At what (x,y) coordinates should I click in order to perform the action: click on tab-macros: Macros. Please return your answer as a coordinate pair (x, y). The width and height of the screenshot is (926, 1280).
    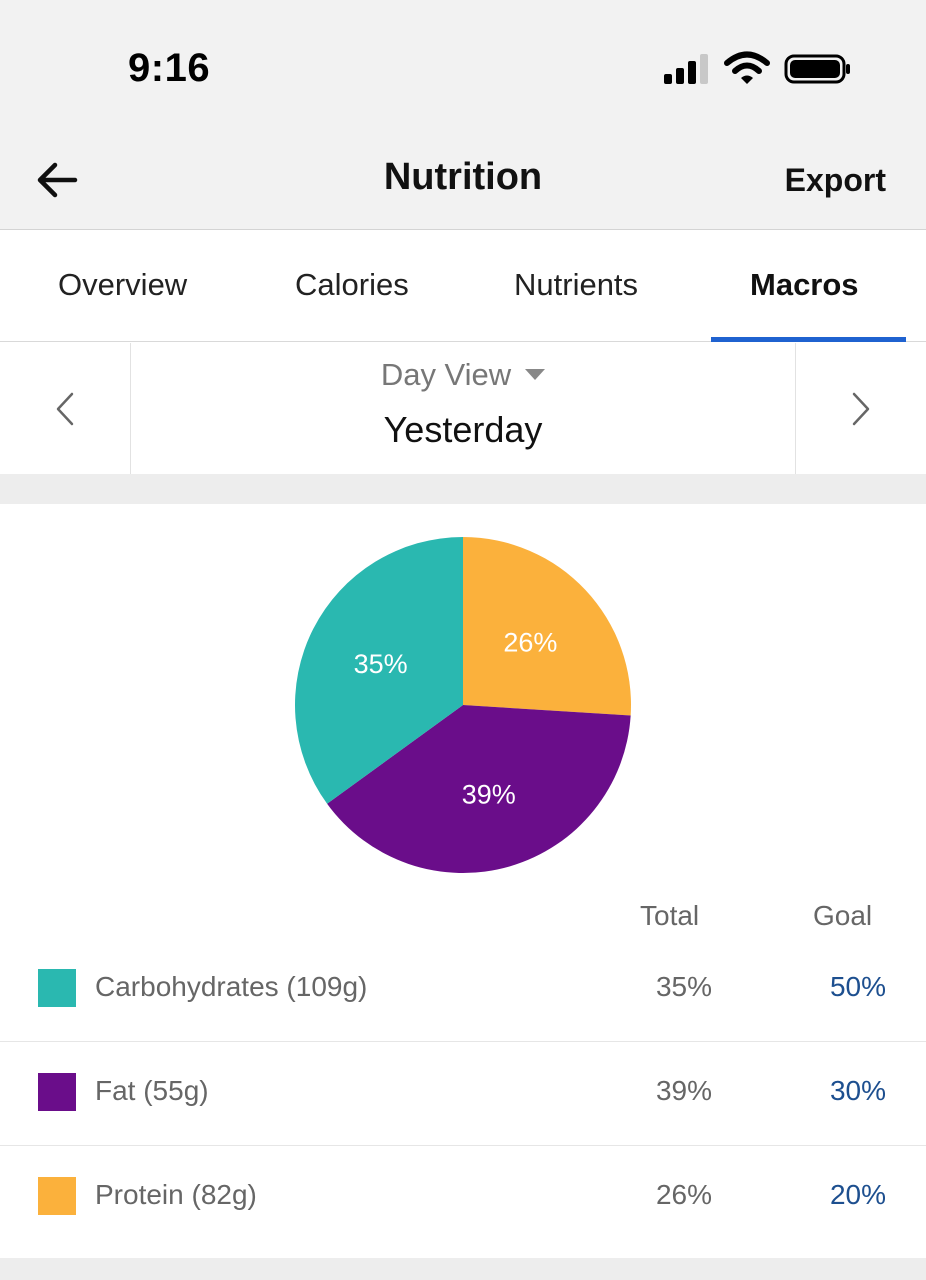
    Looking at the image, I should click on (804, 284).